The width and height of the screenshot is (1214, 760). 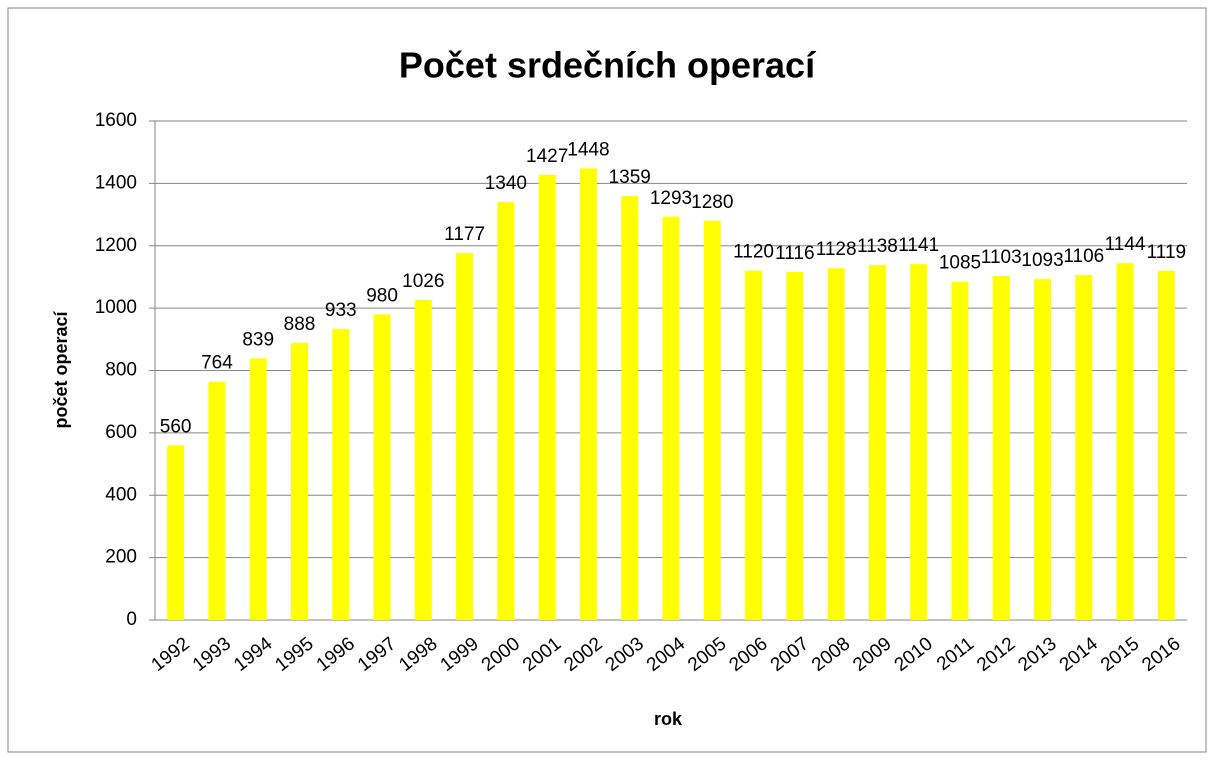 I want to click on chart-title: Počet srdečních operací, so click(x=607, y=65).